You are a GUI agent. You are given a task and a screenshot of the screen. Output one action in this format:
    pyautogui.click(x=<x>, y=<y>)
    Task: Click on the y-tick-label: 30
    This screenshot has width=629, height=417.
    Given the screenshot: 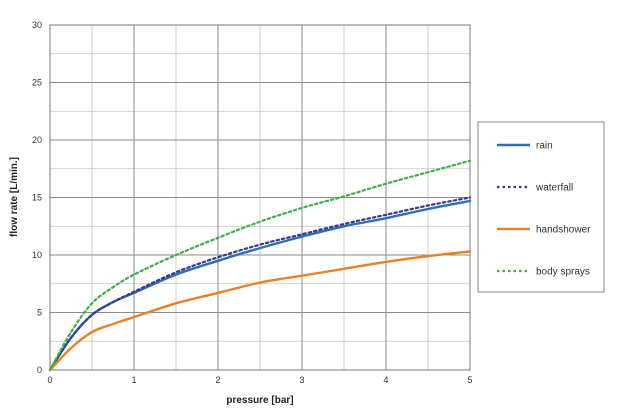 What is the action you would take?
    pyautogui.click(x=37, y=25)
    